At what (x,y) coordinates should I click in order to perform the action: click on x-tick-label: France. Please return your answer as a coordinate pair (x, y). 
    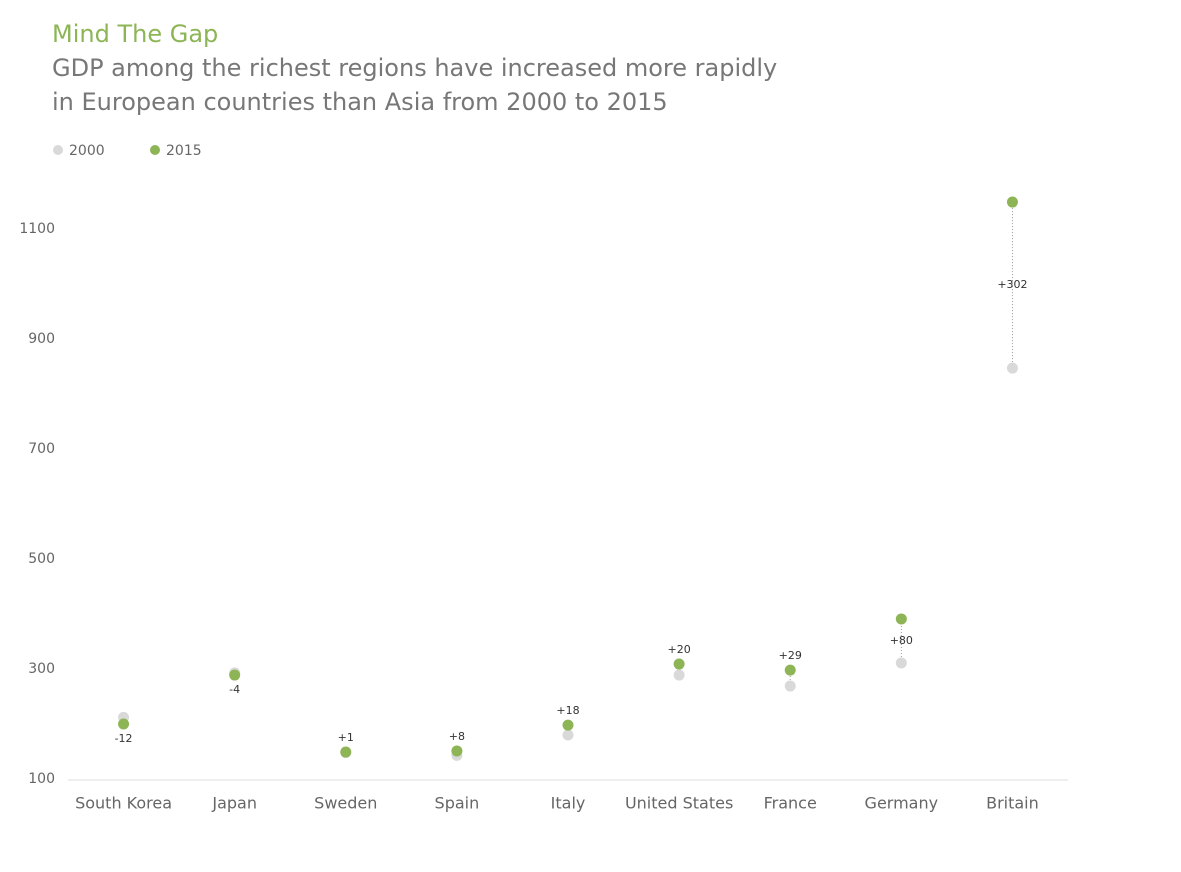
    Looking at the image, I should click on (790, 803).